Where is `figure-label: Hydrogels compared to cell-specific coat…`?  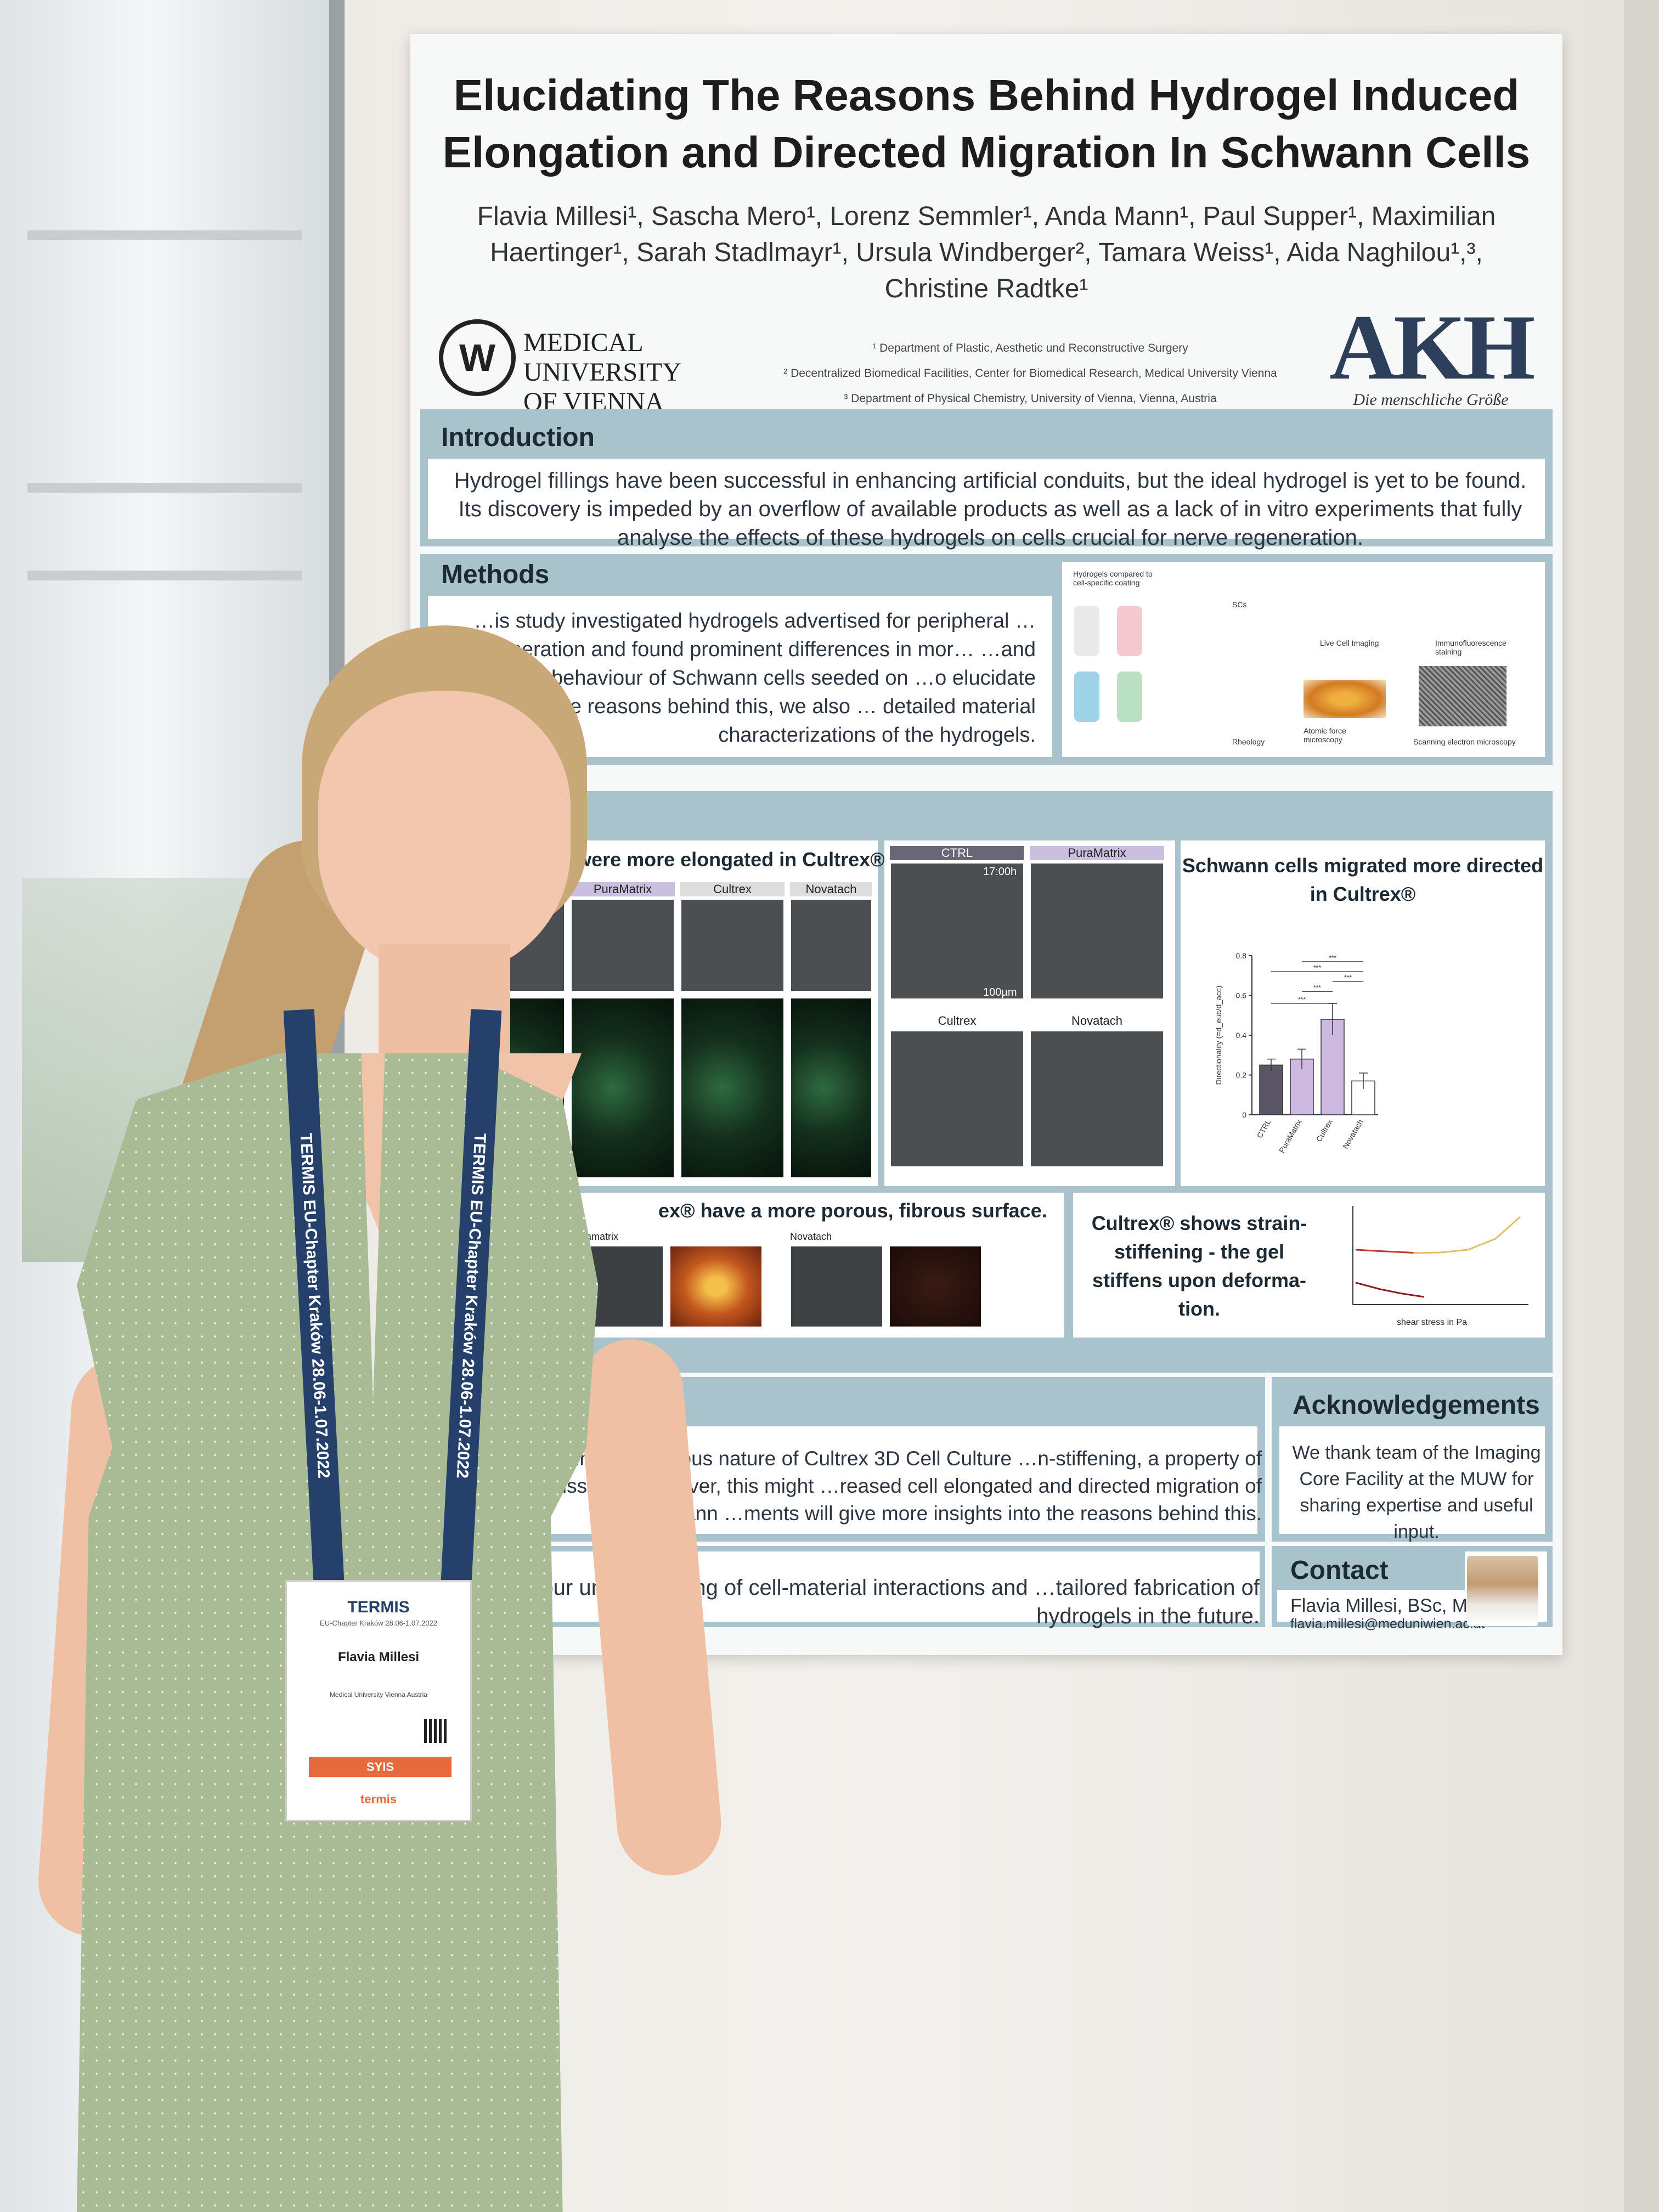 figure-label: Hydrogels compared to cell-specific coat… is located at coordinates (1113, 578).